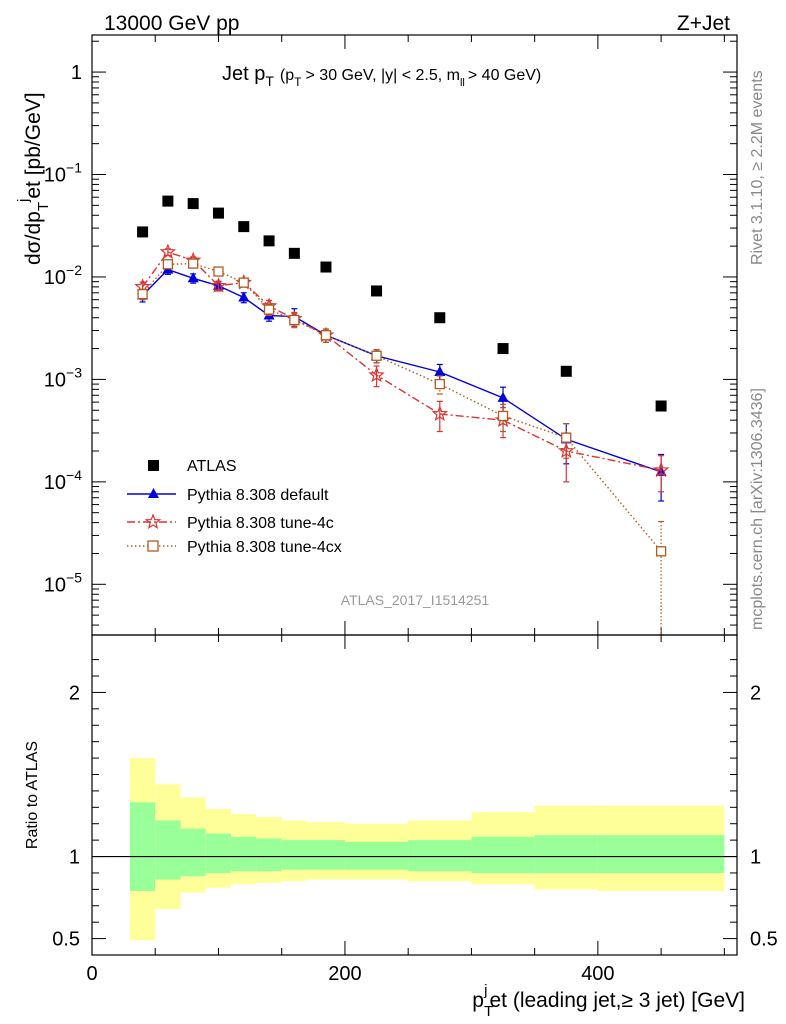  I want to click on mcplots-label: mcplots.cern.ch [arXiv:1306.3436], so click(757, 509).